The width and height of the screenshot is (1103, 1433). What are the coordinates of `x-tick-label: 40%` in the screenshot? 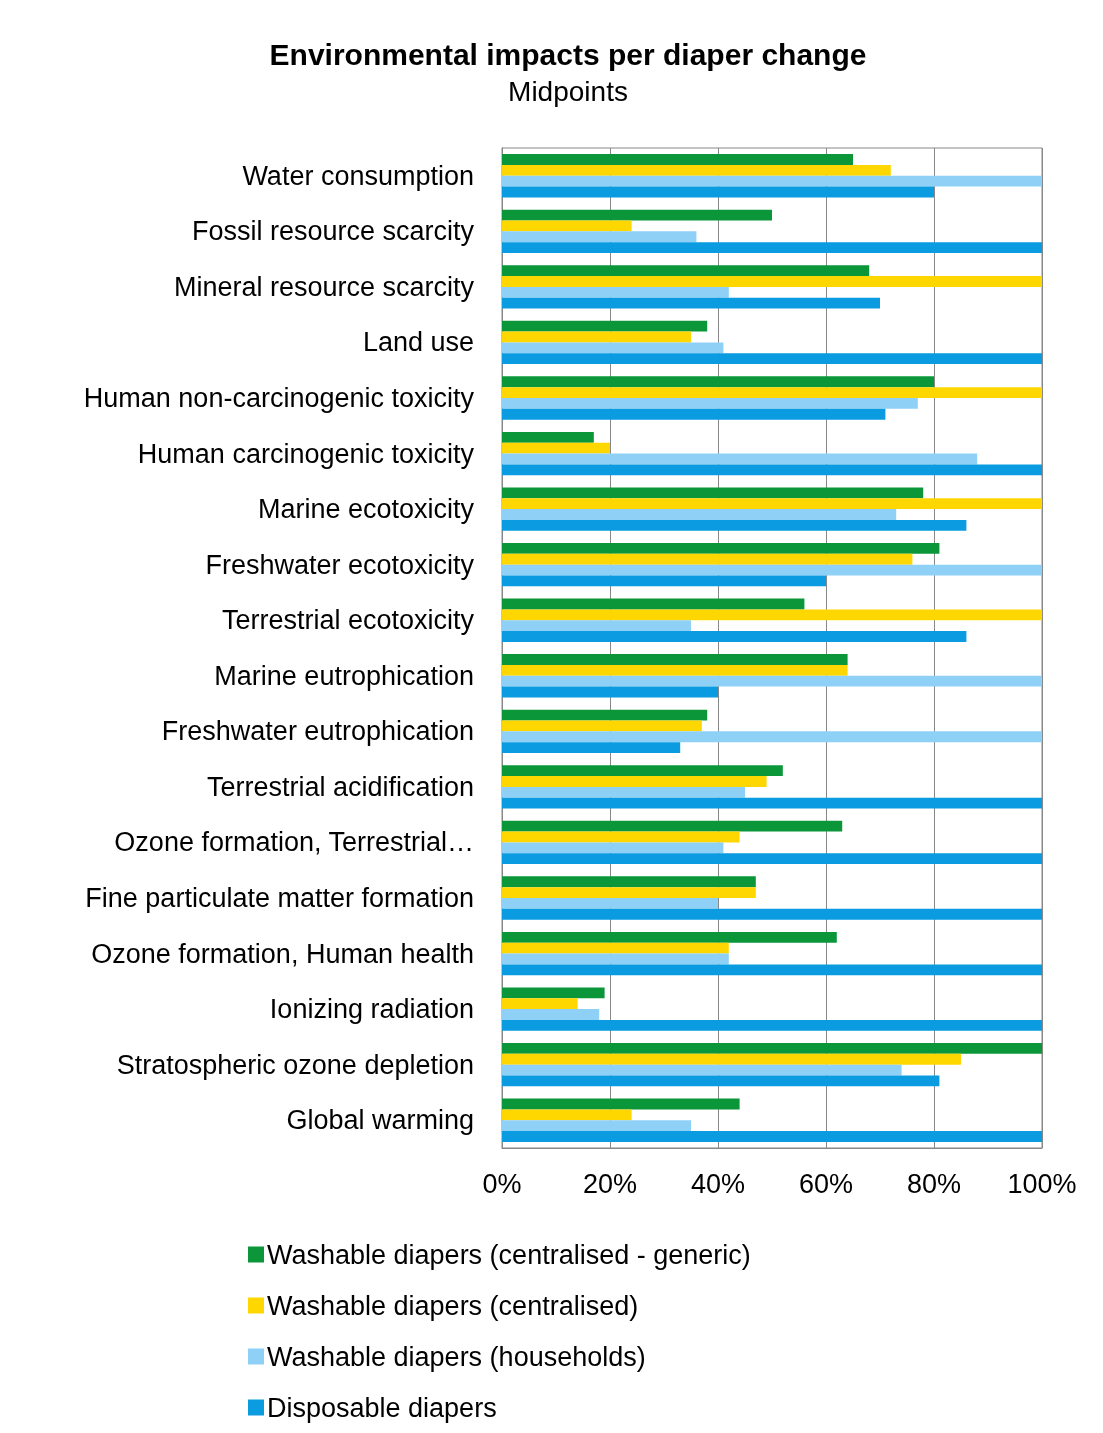 It's located at (718, 1183).